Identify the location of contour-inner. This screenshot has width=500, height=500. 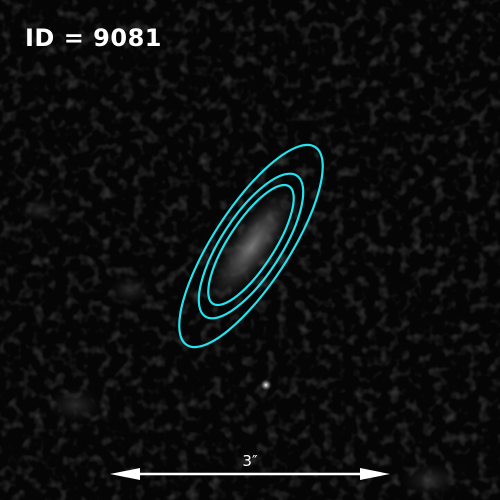
(251, 245).